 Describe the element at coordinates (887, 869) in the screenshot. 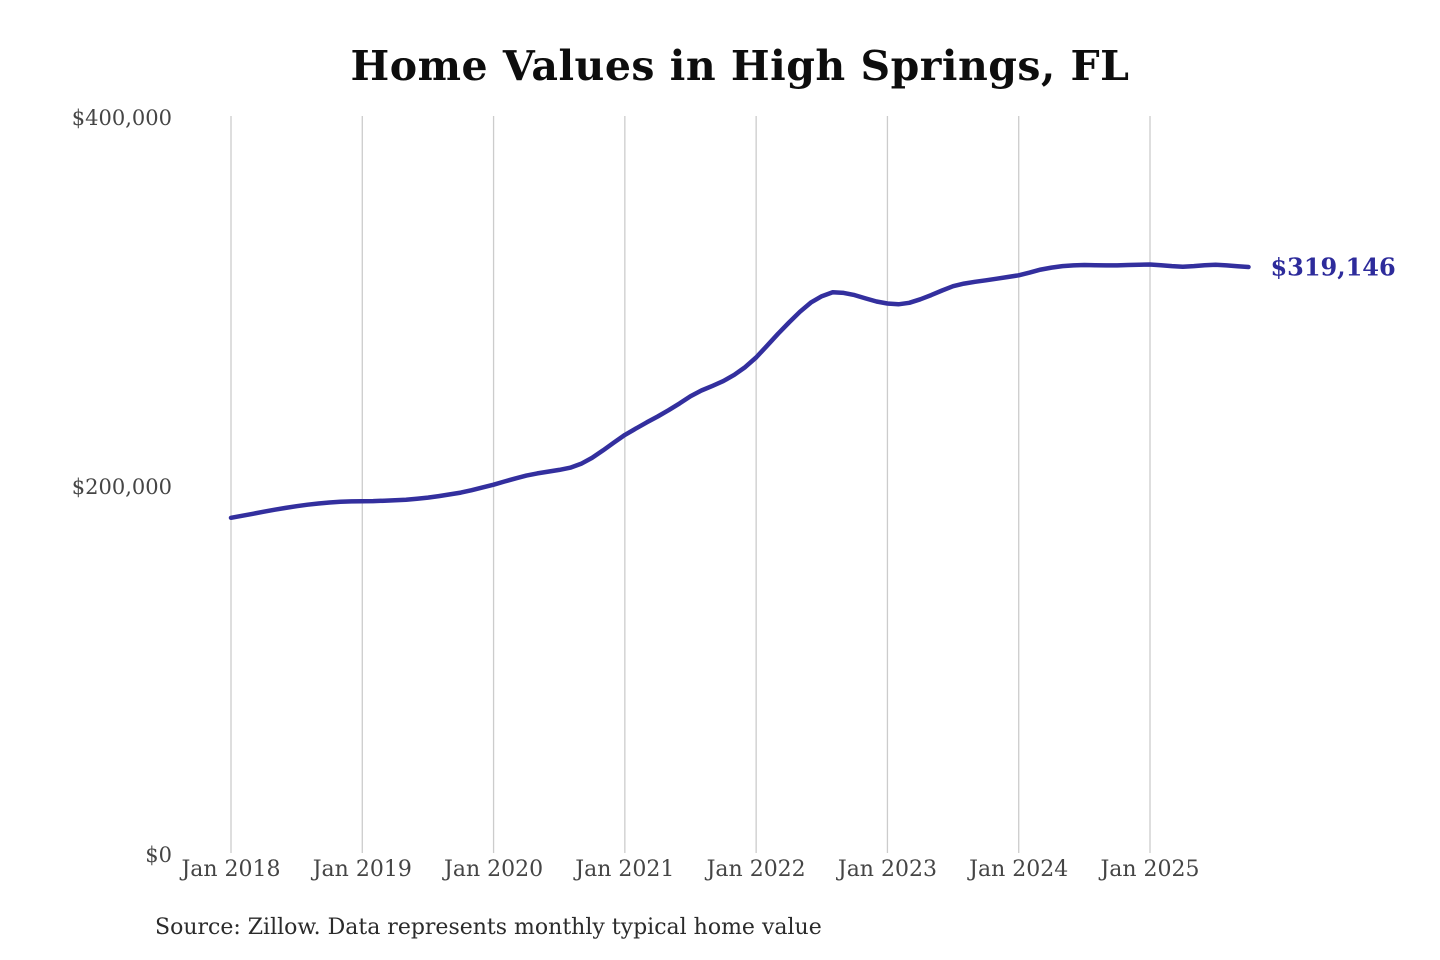

I see `x-tick-label: Jan 2023` at that location.